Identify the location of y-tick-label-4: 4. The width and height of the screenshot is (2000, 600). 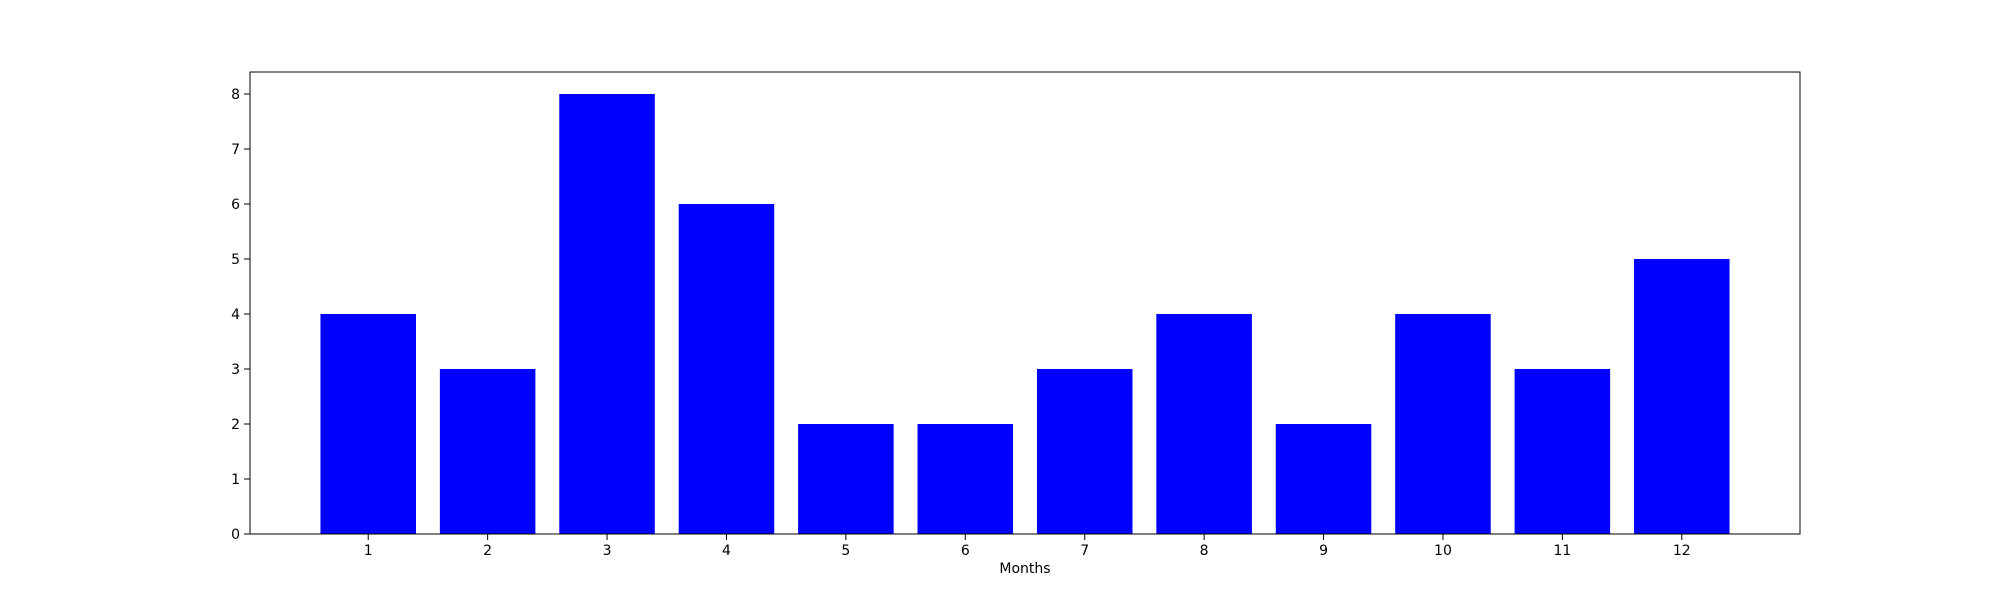
(235, 315).